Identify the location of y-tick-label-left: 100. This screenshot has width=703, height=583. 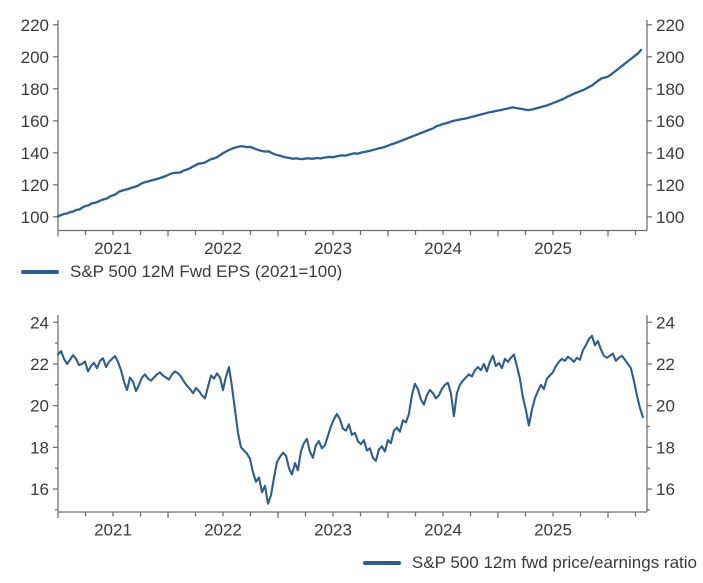
(35, 217).